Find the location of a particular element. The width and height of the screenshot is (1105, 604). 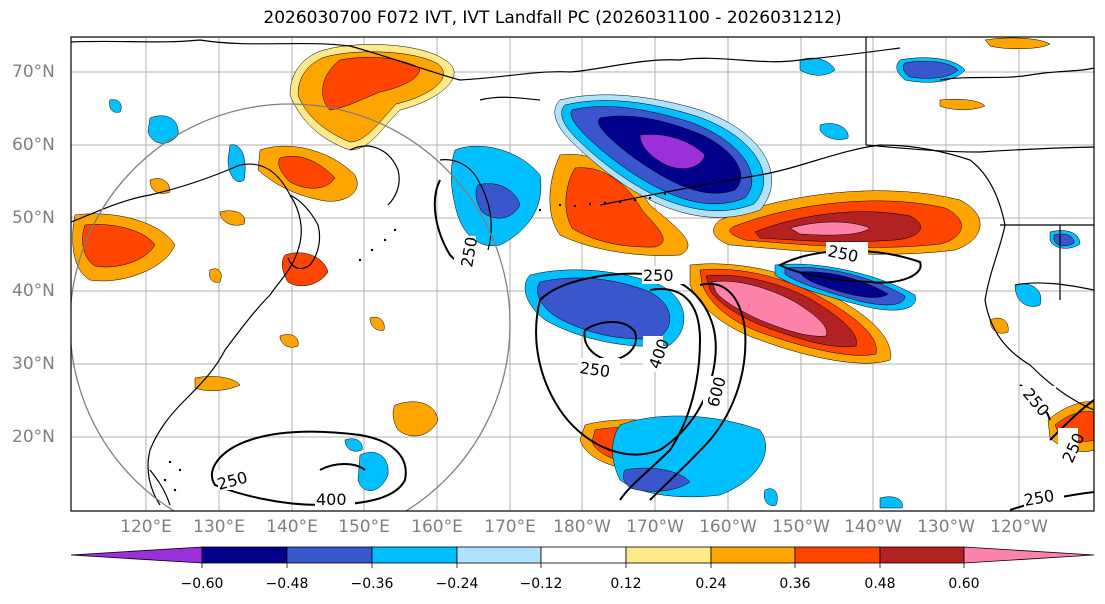

lon-label-160w: 160°W is located at coordinates (728, 527).